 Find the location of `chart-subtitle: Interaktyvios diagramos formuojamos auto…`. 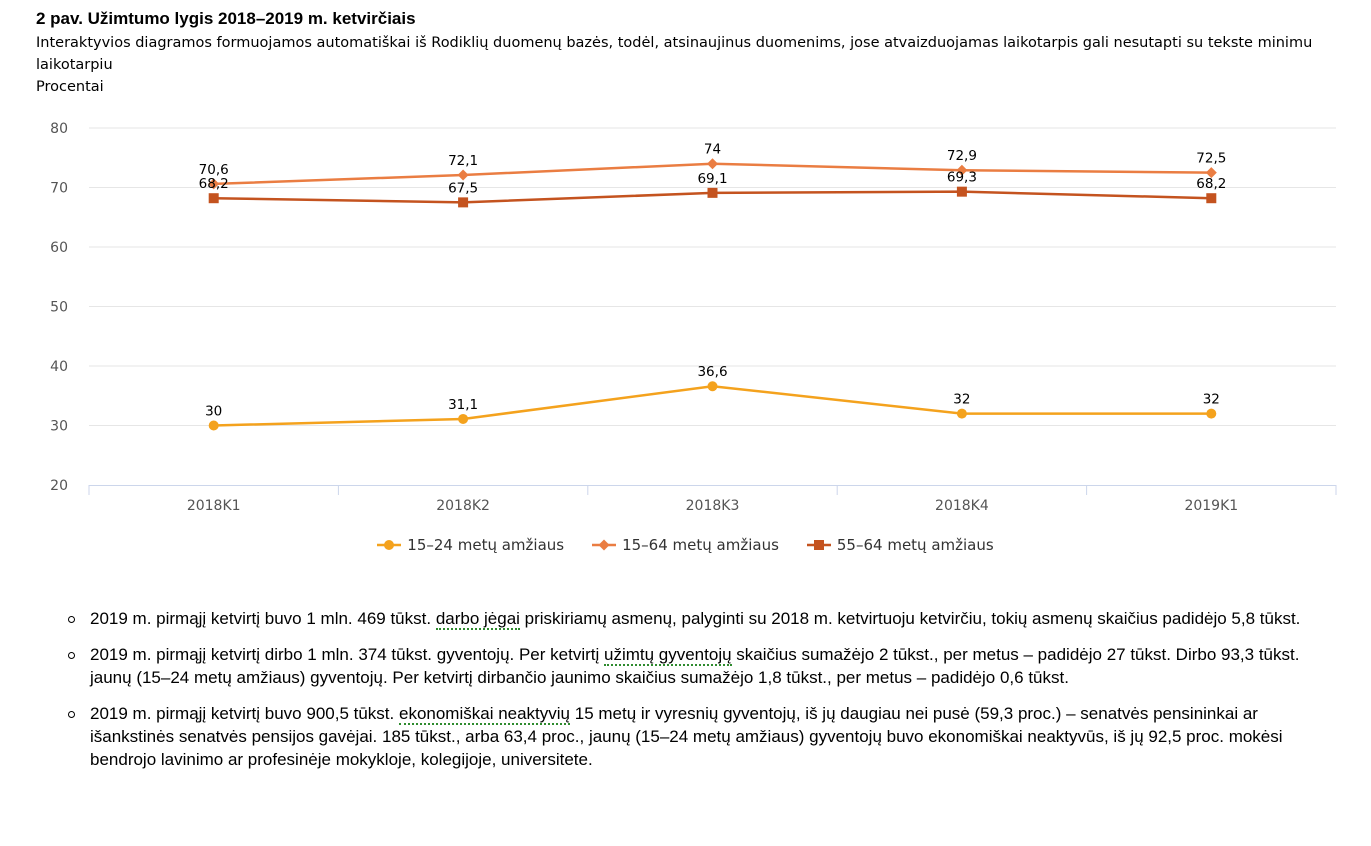

chart-subtitle: Interaktyvios diagramos formuojamos auto… is located at coordinates (674, 54).